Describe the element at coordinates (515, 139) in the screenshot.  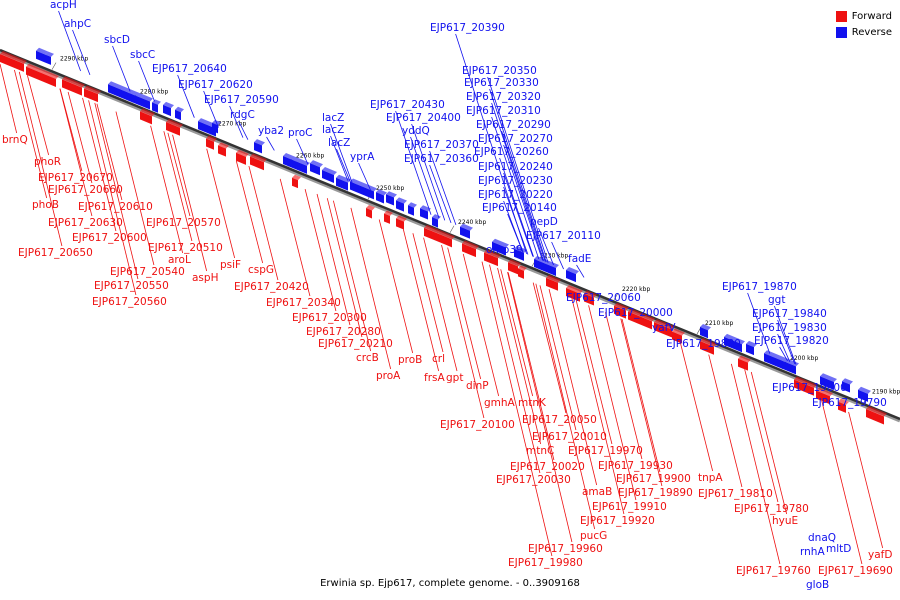
I see `reverse-gene-label: EJP617_20270` at that location.